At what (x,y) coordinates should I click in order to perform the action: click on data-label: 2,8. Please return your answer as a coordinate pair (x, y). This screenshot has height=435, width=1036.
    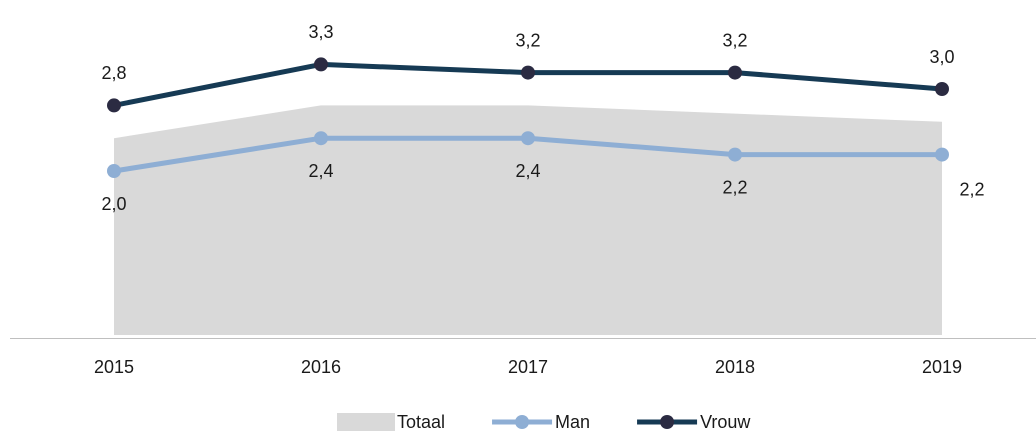
    Looking at the image, I should click on (113, 73).